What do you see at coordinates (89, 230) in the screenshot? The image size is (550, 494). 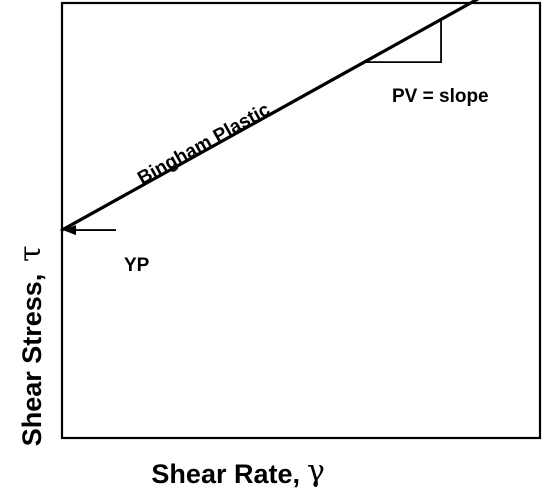 I see `yp-arrow` at bounding box center [89, 230].